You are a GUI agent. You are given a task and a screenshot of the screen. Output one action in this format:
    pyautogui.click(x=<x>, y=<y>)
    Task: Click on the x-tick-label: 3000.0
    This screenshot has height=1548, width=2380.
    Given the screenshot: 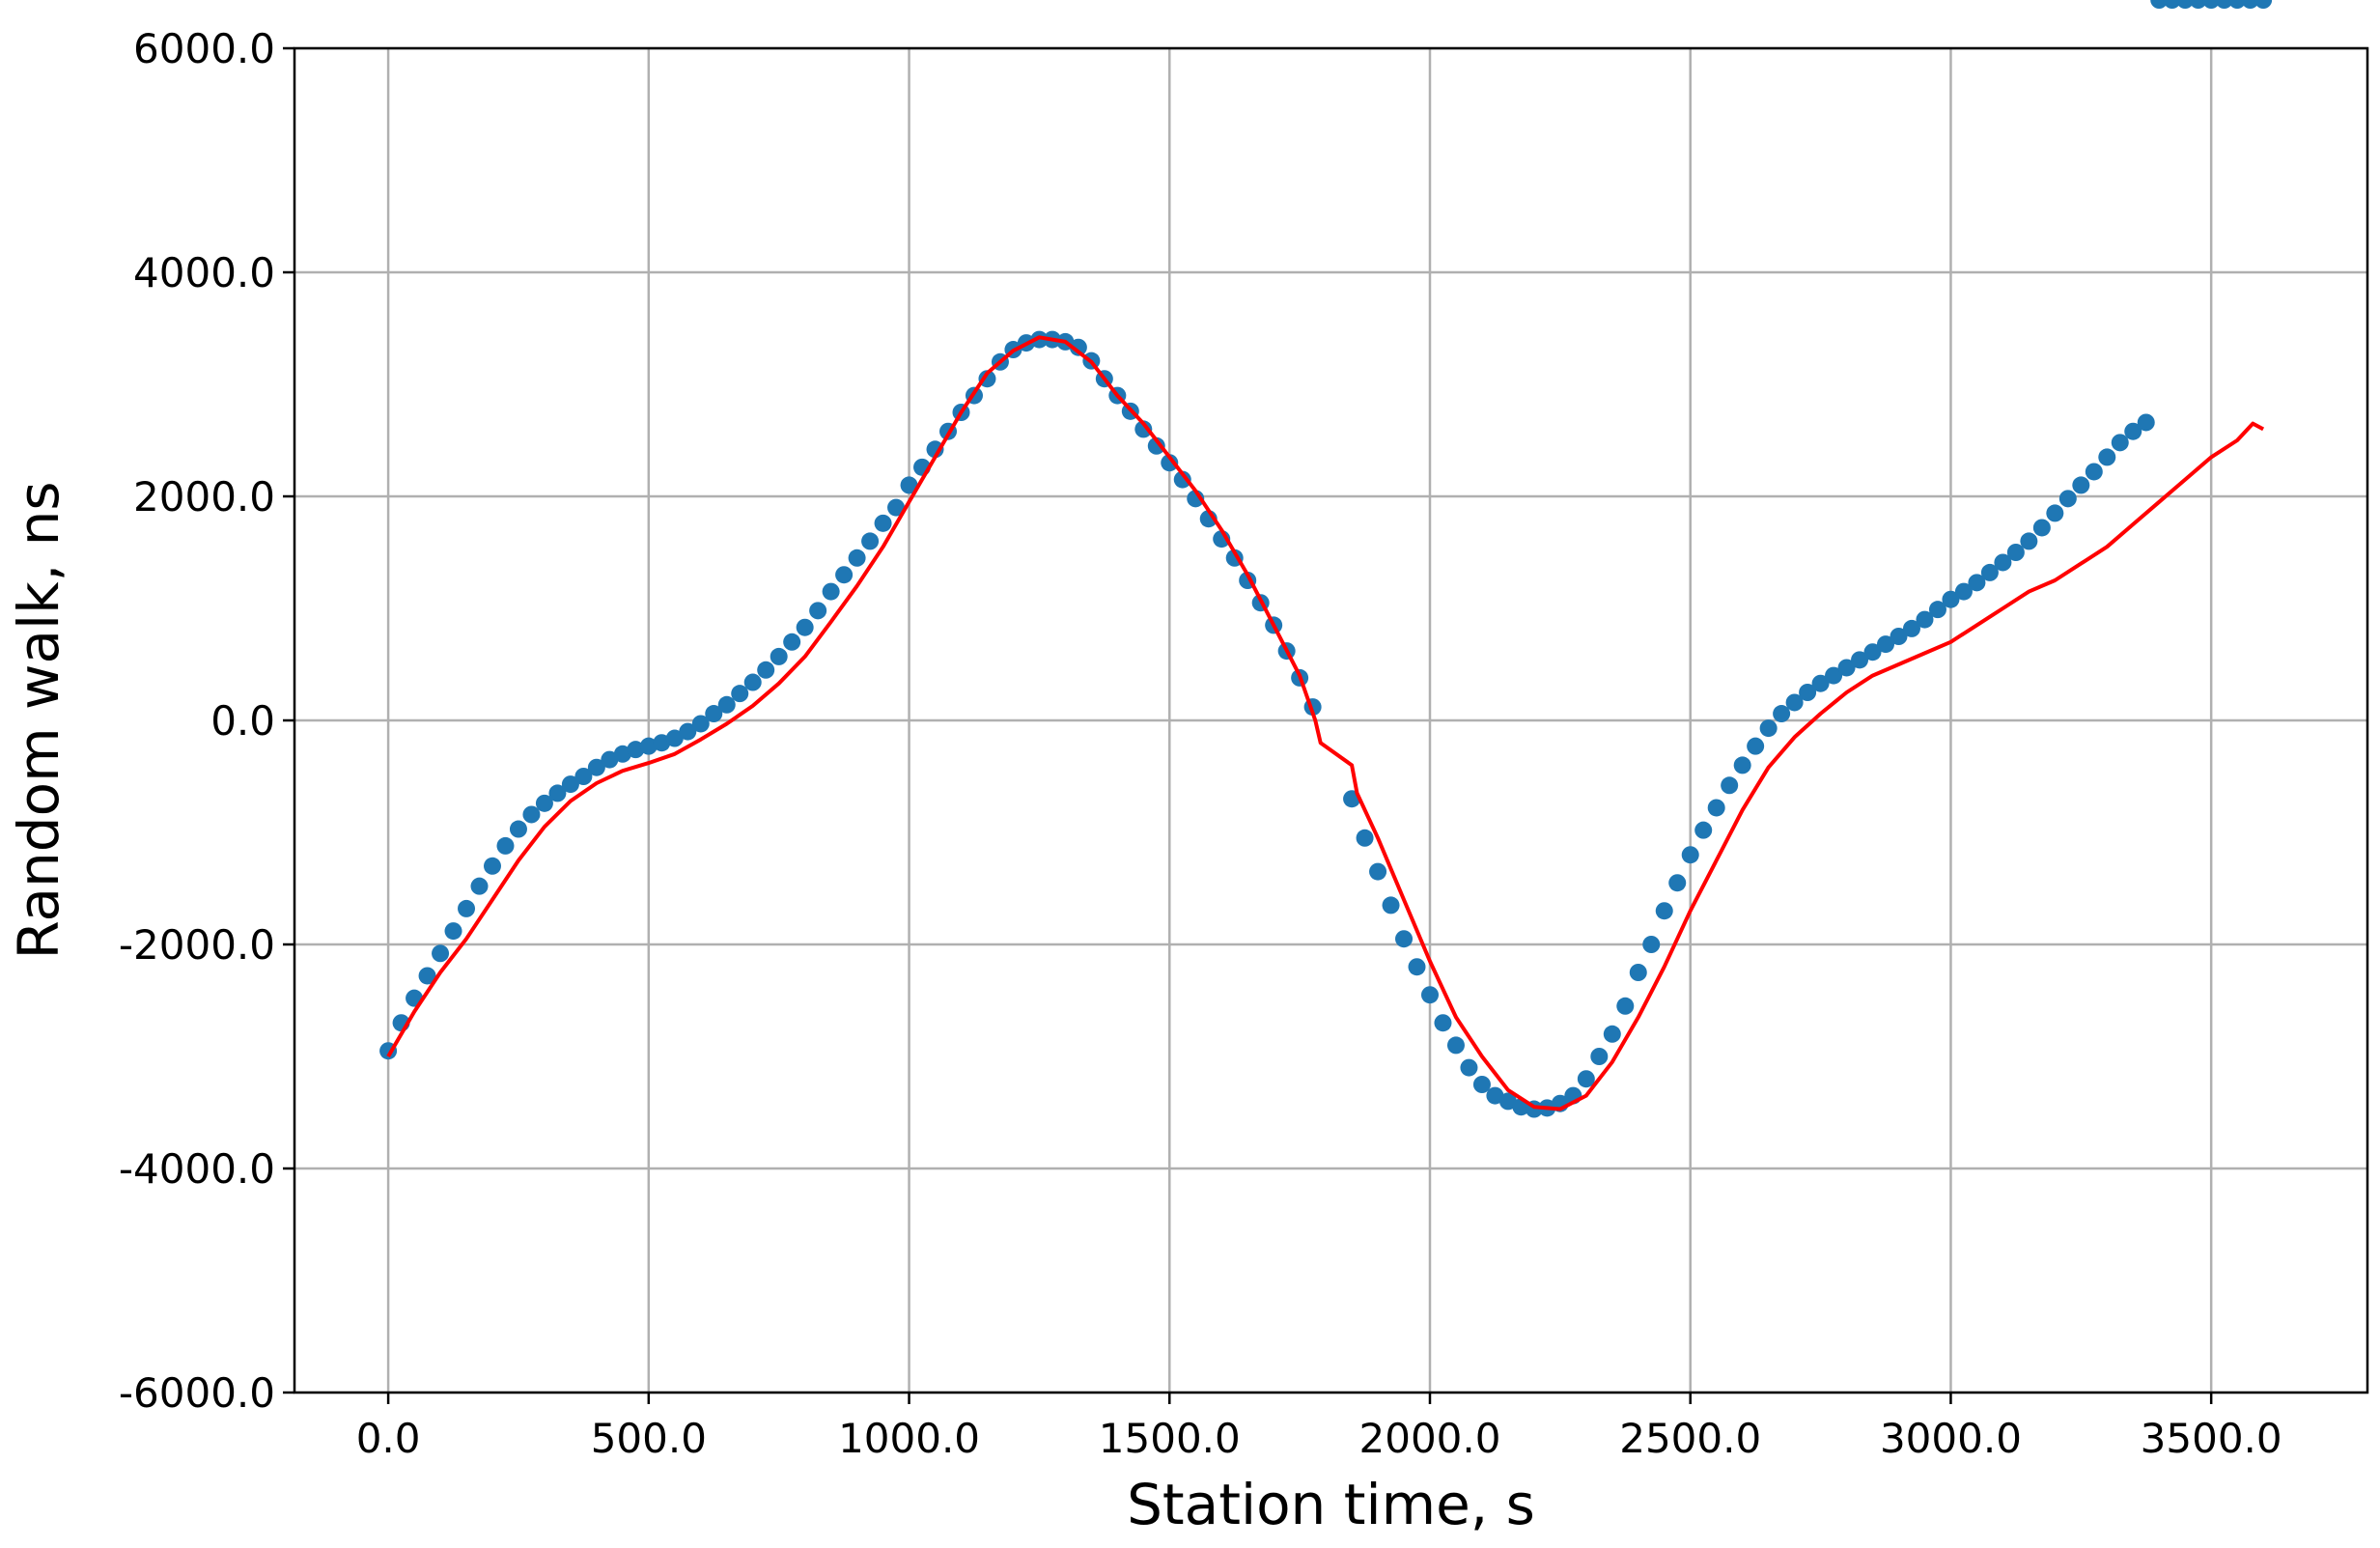 What is the action you would take?
    pyautogui.click(x=1951, y=1438)
    